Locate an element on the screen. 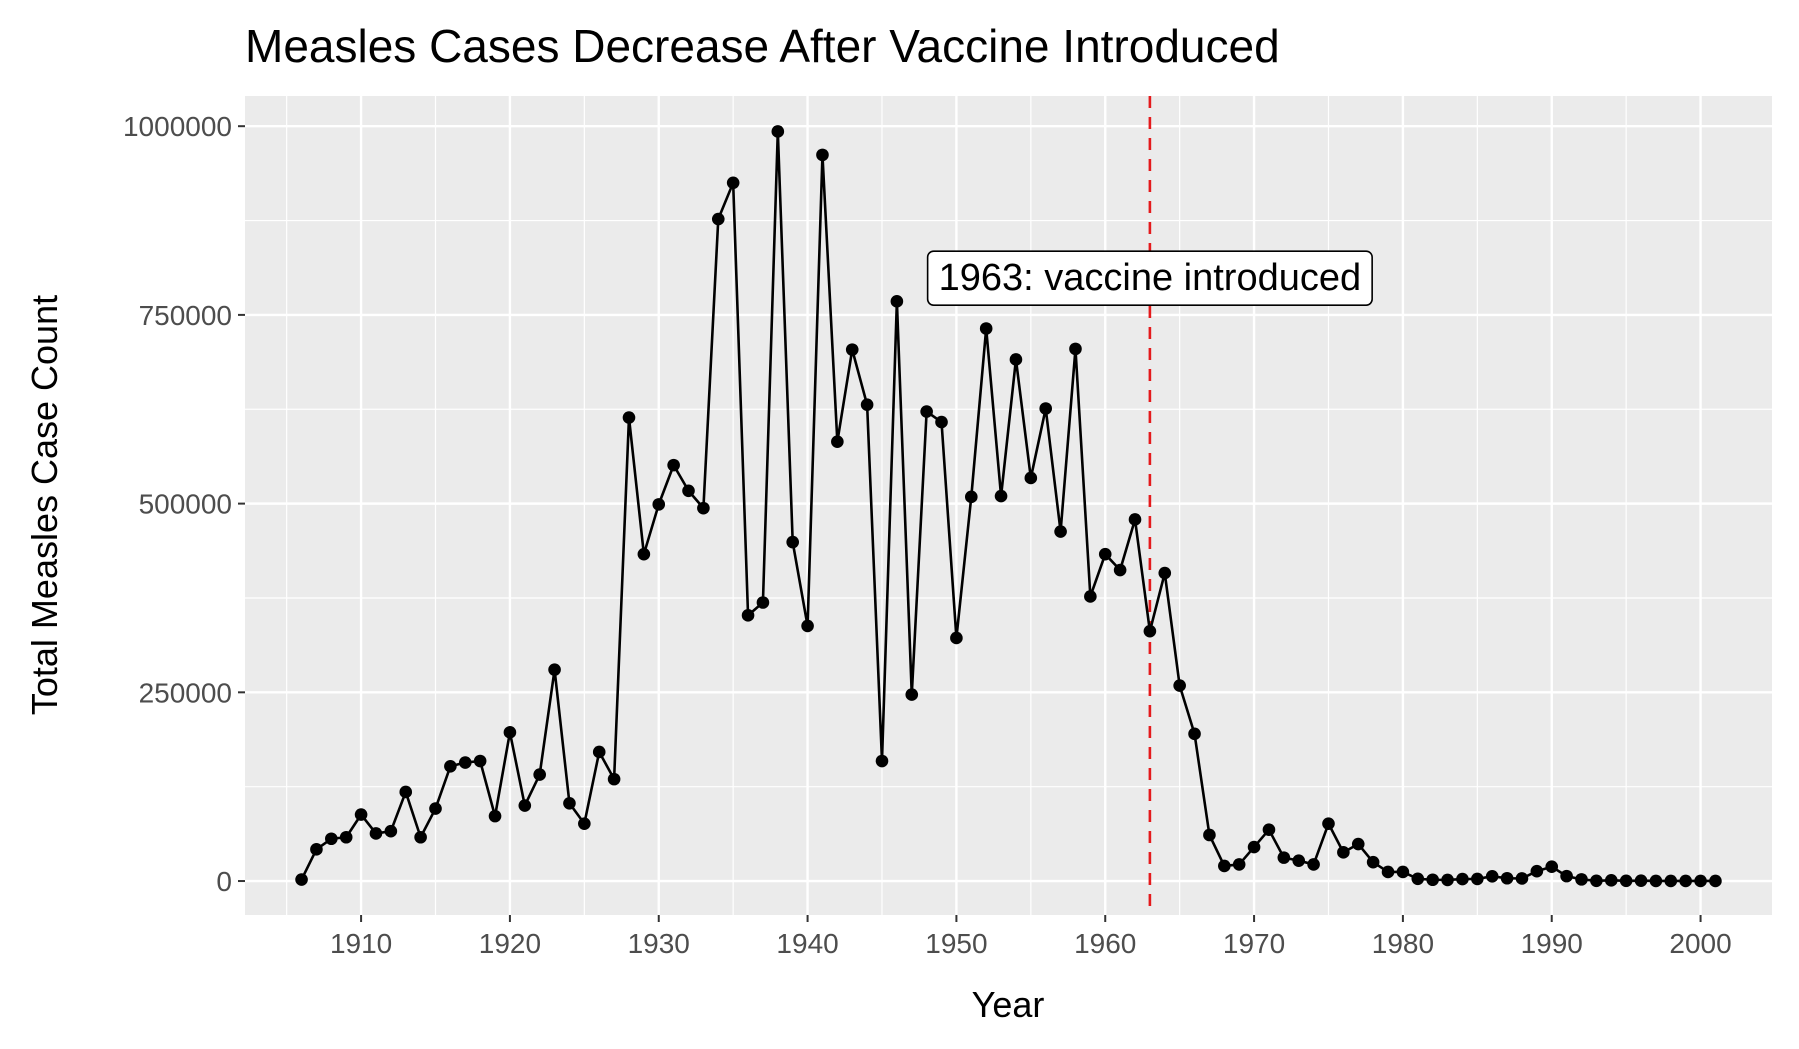  annotation-text: 1963: vaccine introduced is located at coordinates (1150, 278).